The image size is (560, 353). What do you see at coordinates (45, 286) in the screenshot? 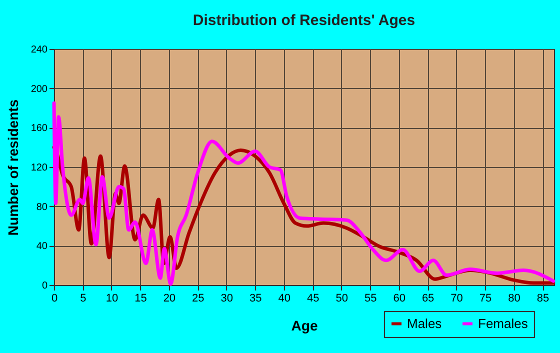
I see `y-tick-label: 0` at bounding box center [45, 286].